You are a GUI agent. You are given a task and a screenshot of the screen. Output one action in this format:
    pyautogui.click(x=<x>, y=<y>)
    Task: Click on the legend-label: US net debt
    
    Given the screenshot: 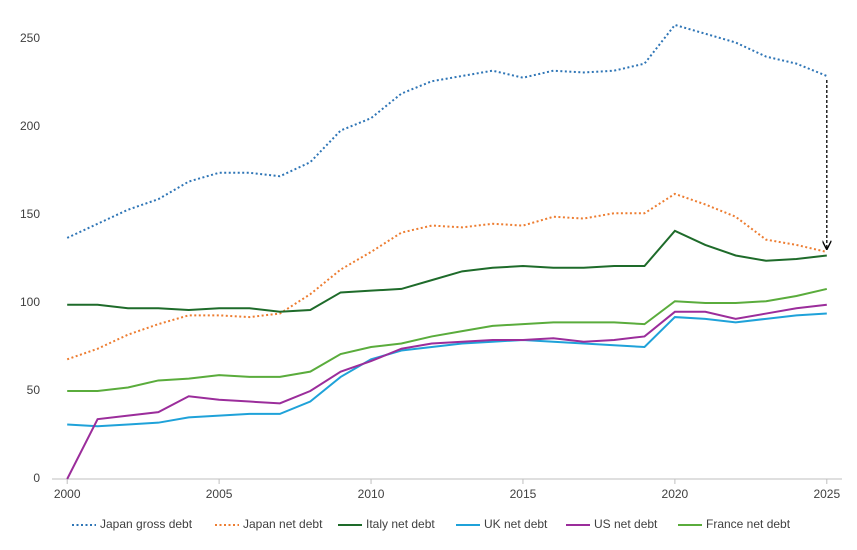 What is the action you would take?
    pyautogui.click(x=626, y=524)
    